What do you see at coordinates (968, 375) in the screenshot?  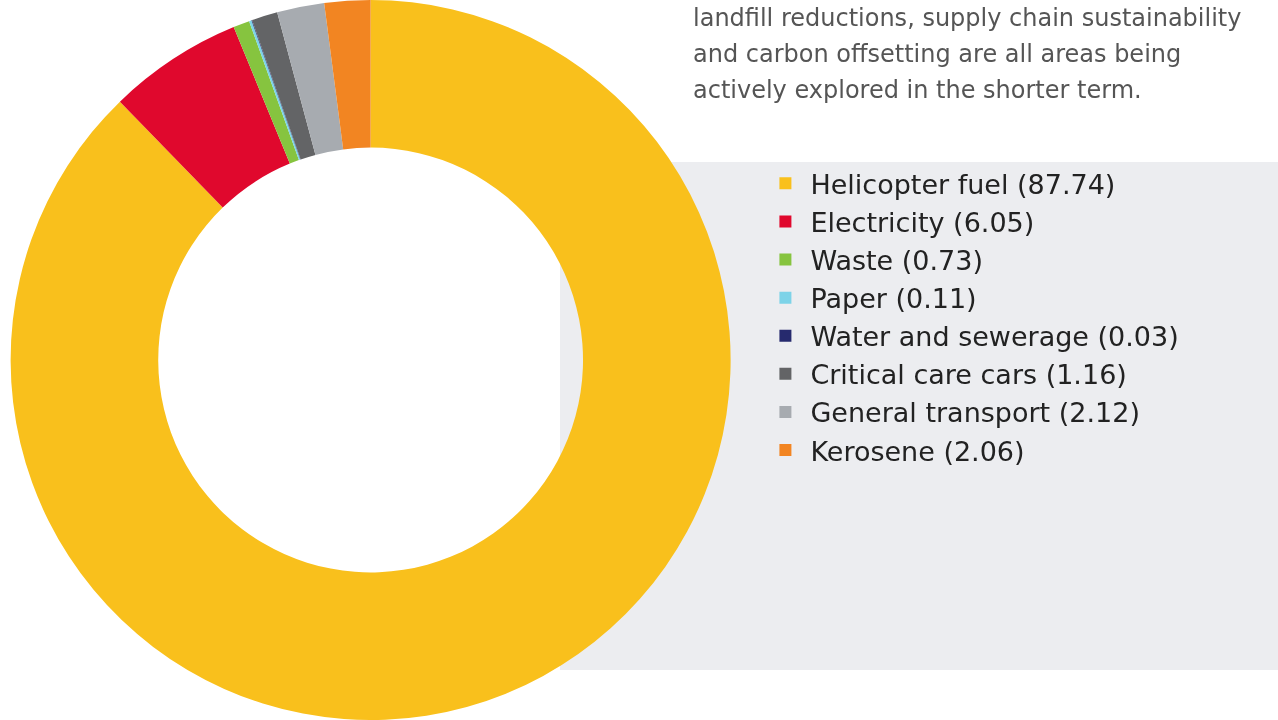 I see `legend-label: Critical care cars (1.16)` at bounding box center [968, 375].